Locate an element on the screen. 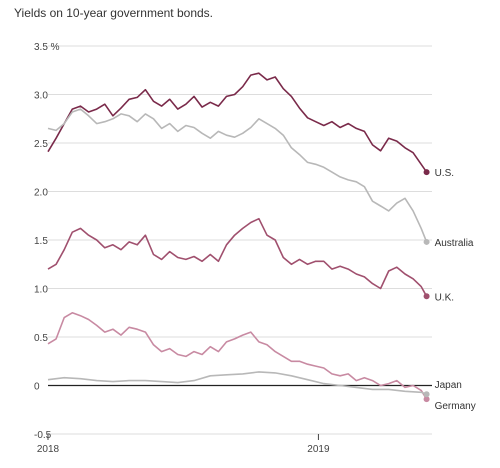  series-label-australia: Australia is located at coordinates (454, 243).